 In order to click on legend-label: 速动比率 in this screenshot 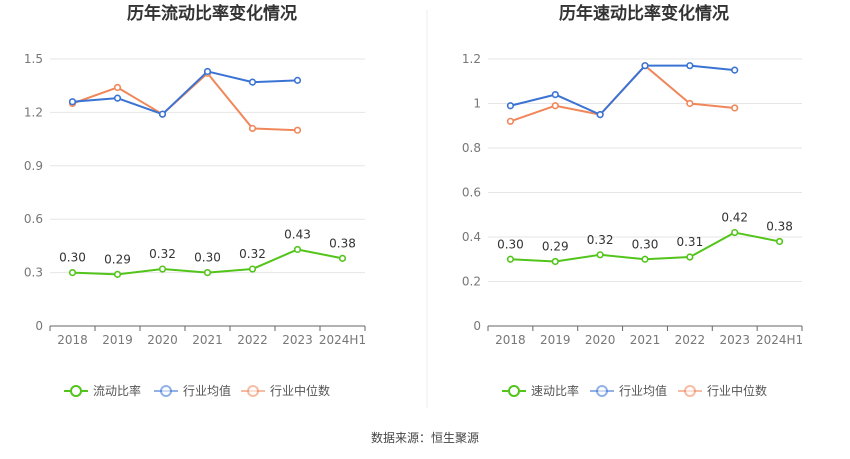, I will do `click(555, 390)`.